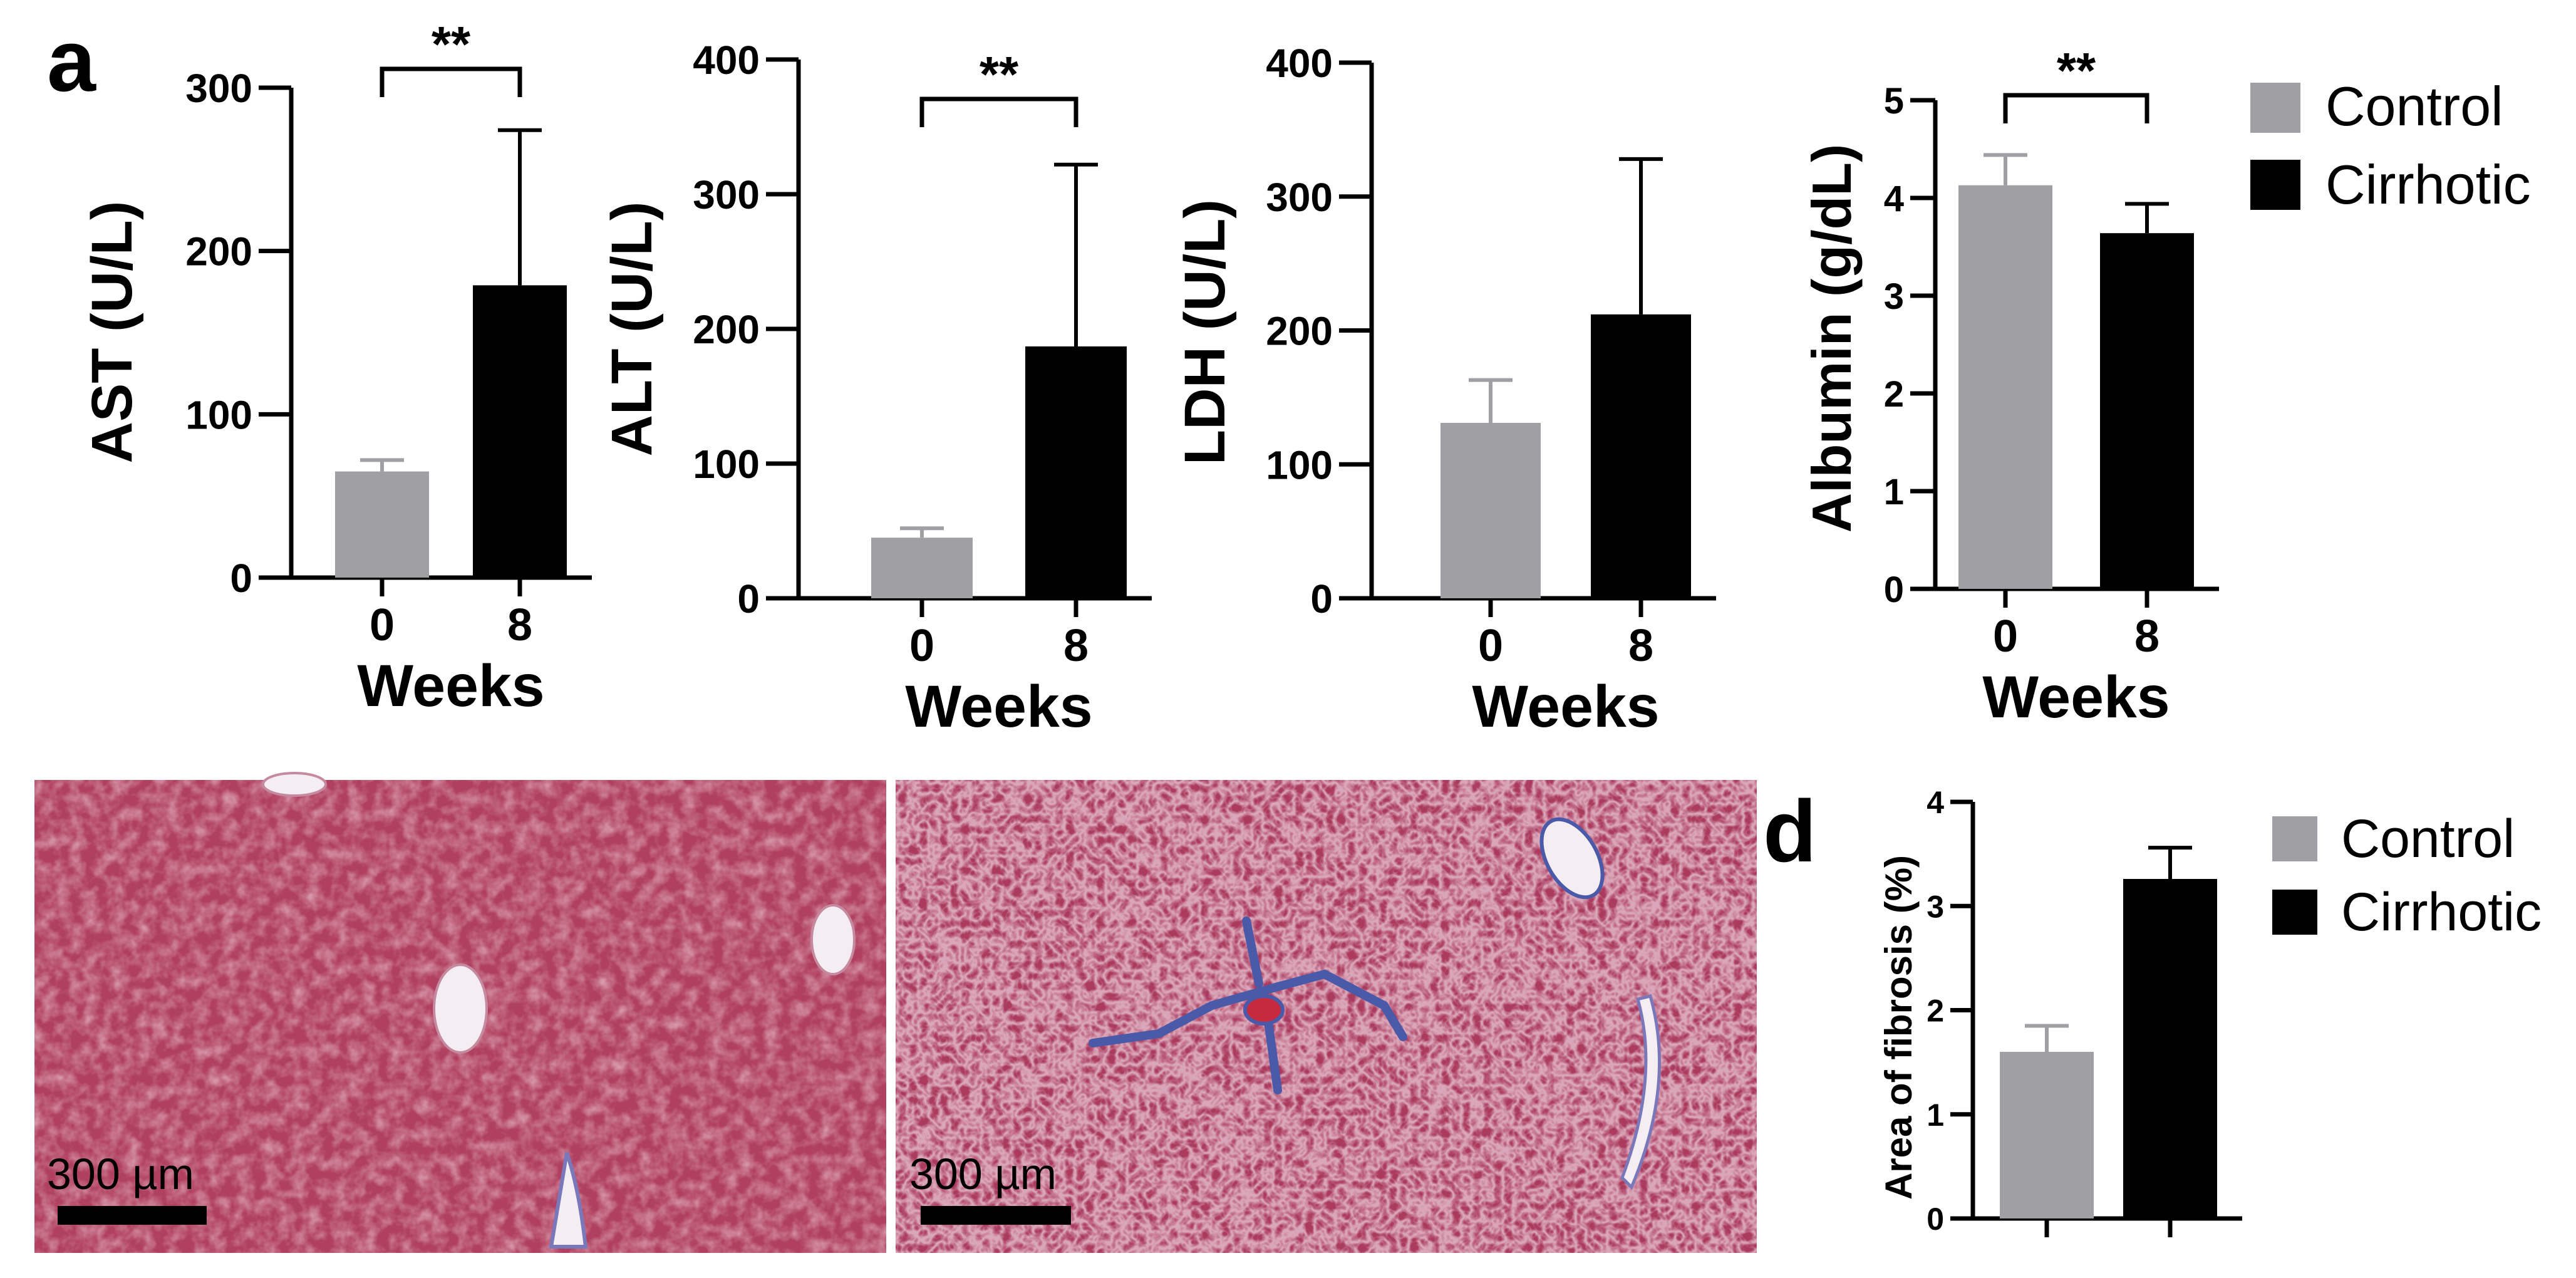 This screenshot has width=2576, height=1278. I want to click on micrograph-c-texture, so click(1326, 1016).